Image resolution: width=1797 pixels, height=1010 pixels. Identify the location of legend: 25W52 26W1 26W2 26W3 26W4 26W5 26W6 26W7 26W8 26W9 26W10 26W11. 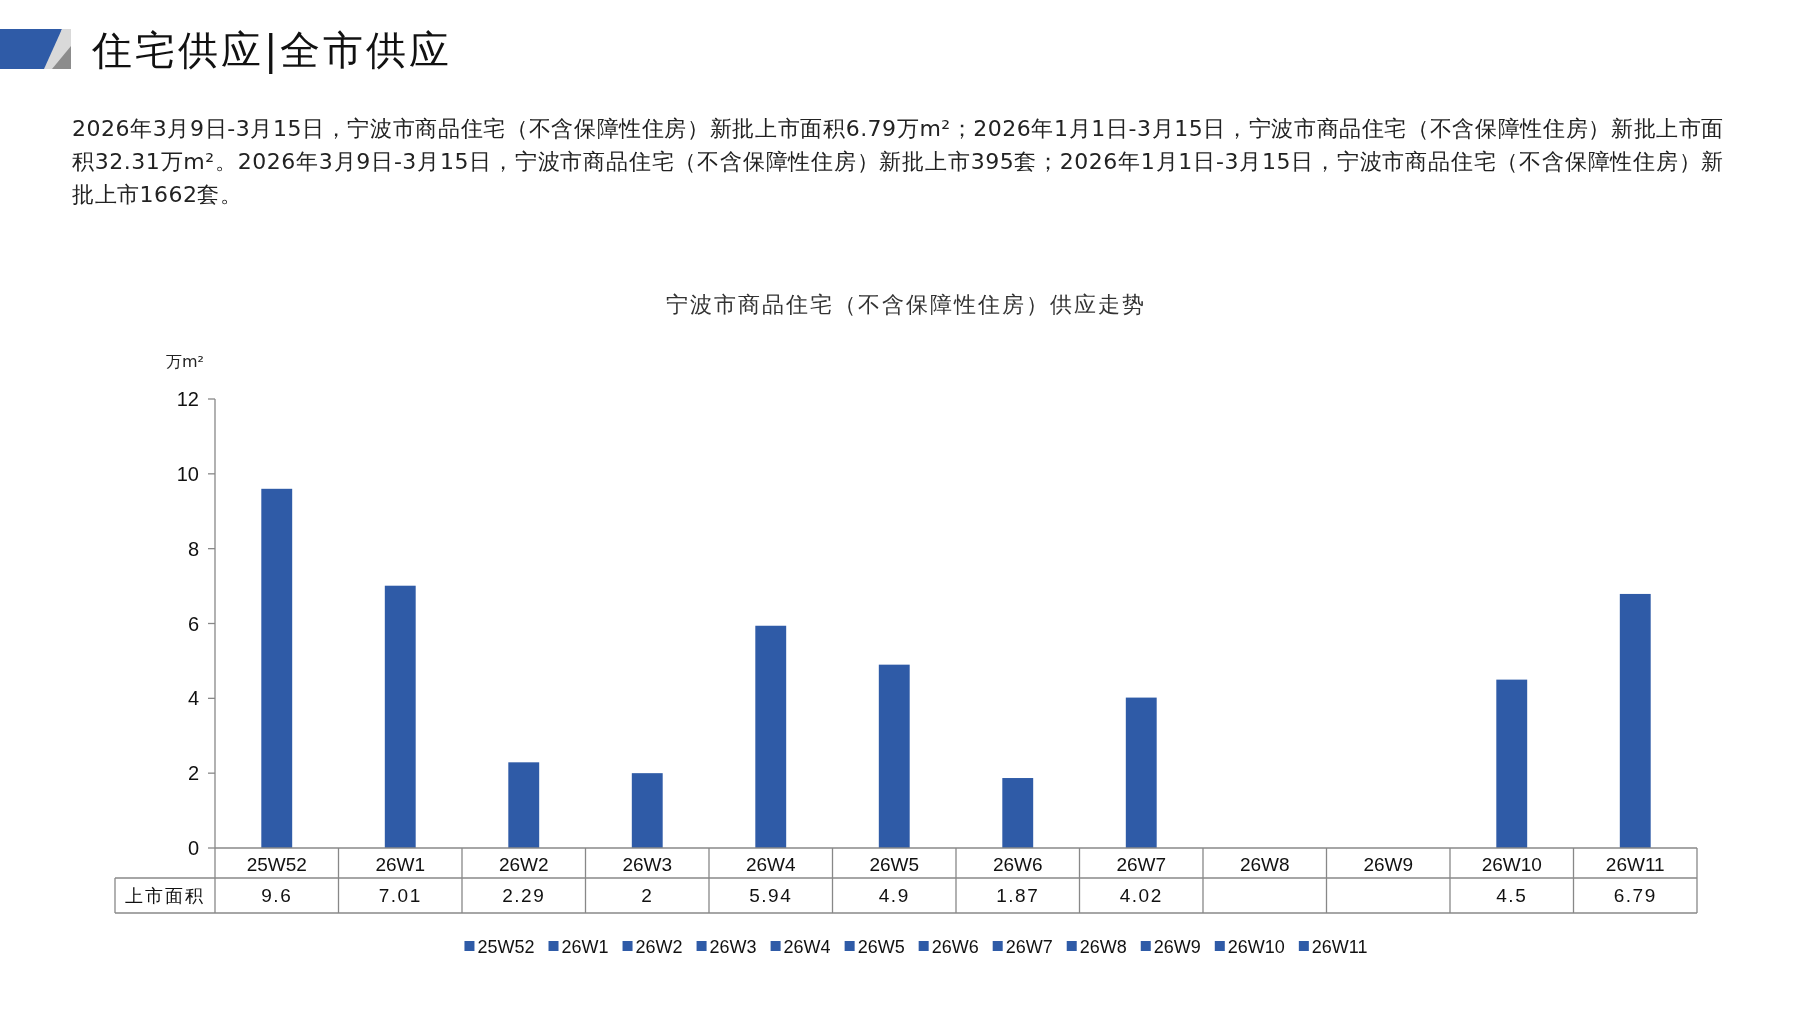
(916, 947).